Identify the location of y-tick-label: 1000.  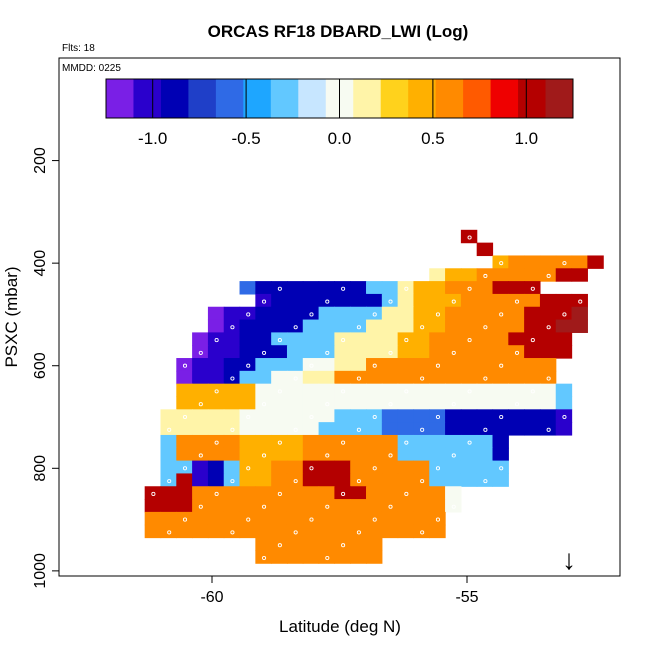
(40, 571).